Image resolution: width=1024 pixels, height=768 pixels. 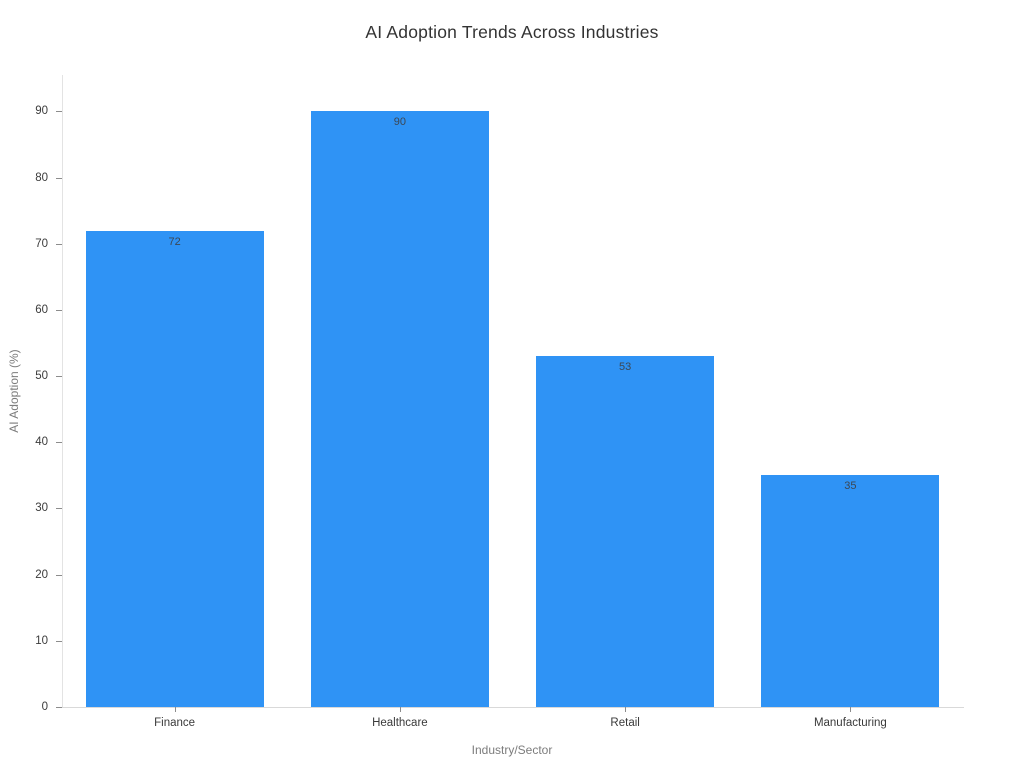 What do you see at coordinates (513, 707) in the screenshot?
I see `x-axis-line` at bounding box center [513, 707].